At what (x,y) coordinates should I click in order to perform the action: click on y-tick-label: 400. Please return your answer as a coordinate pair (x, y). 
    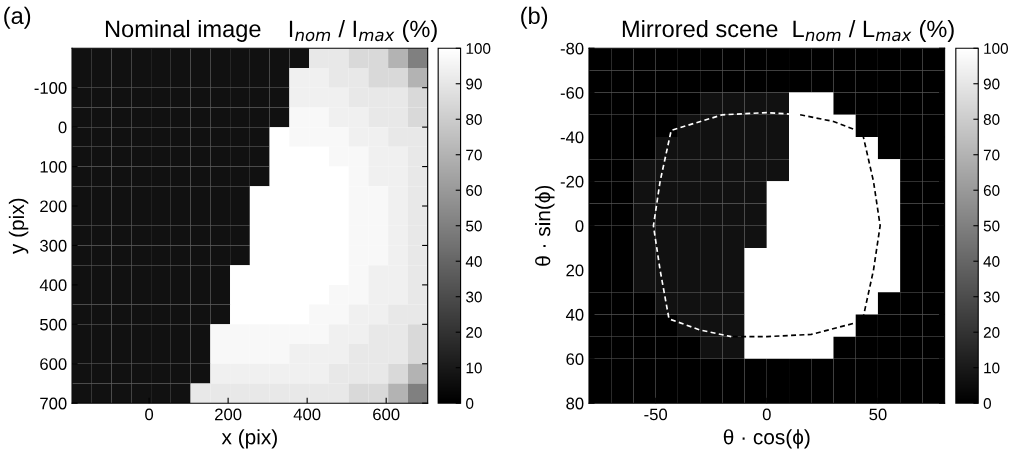
    Looking at the image, I should click on (53, 285).